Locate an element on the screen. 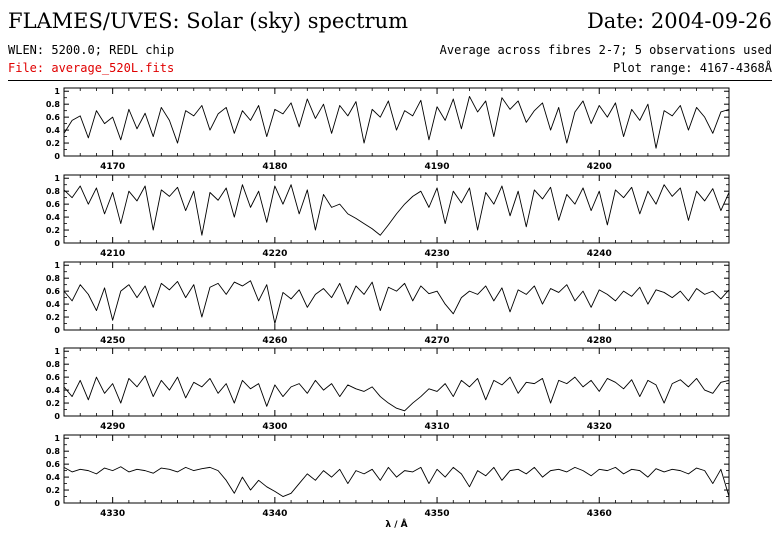 This screenshot has height=542, width=782. x-tick-label: 4210 is located at coordinates (112, 254).